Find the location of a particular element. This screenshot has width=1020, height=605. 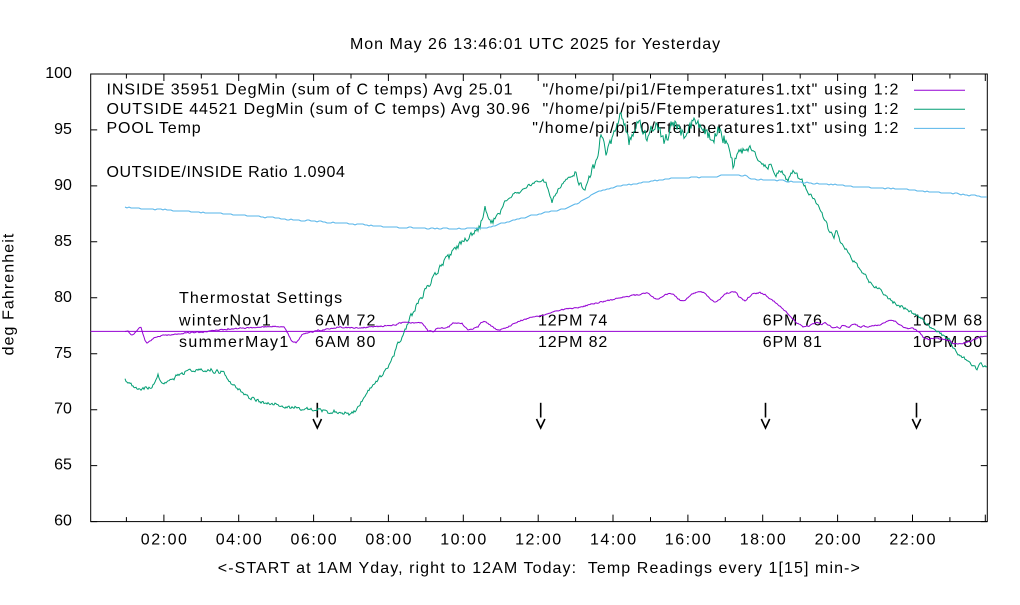

svg-text: 60 is located at coordinates (63, 521).